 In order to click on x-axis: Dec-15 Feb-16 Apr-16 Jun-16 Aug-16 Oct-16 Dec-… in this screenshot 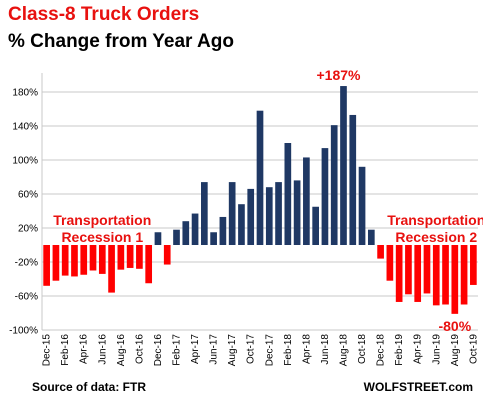, I will do `click(260, 348)`.